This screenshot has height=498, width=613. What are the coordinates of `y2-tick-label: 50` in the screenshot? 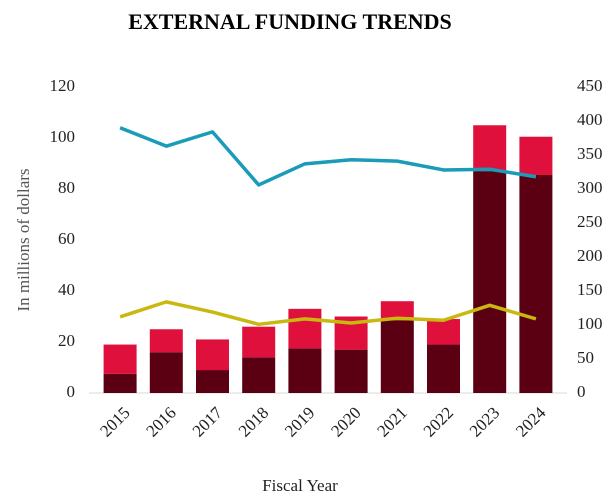 It's located at (585, 357).